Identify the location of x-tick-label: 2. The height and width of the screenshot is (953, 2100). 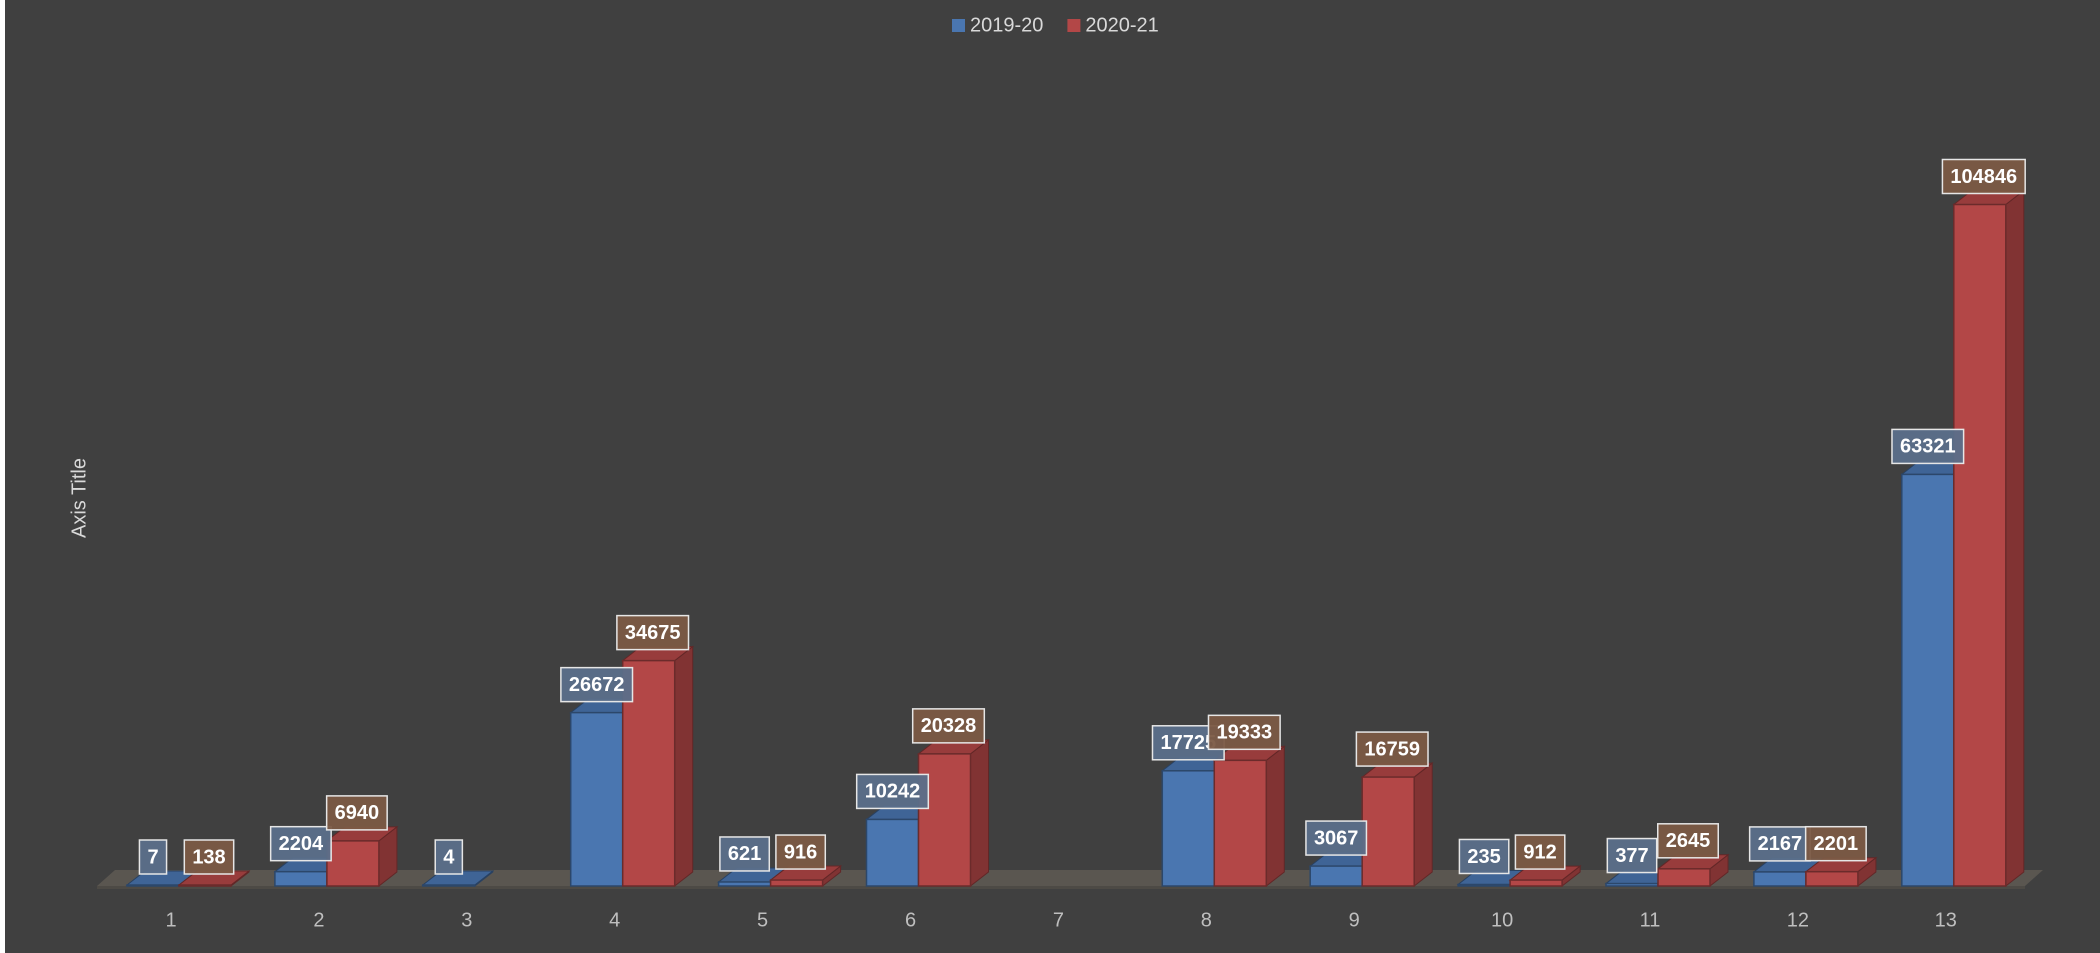
(318, 920).